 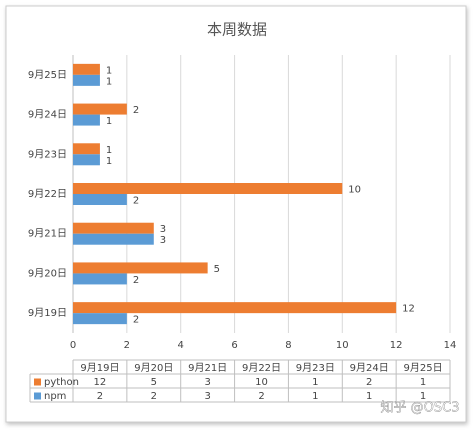 I want to click on table-header: 9月20日, so click(x=153, y=368).